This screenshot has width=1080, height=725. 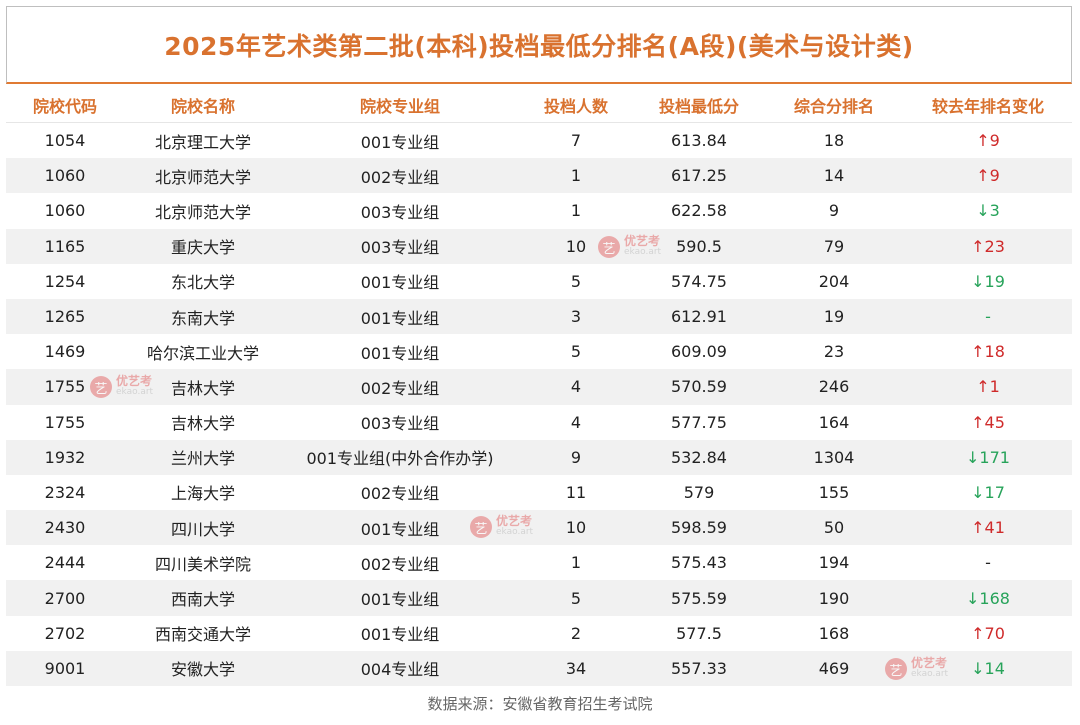 I want to click on cell-code: 1755, so click(x=65, y=387).